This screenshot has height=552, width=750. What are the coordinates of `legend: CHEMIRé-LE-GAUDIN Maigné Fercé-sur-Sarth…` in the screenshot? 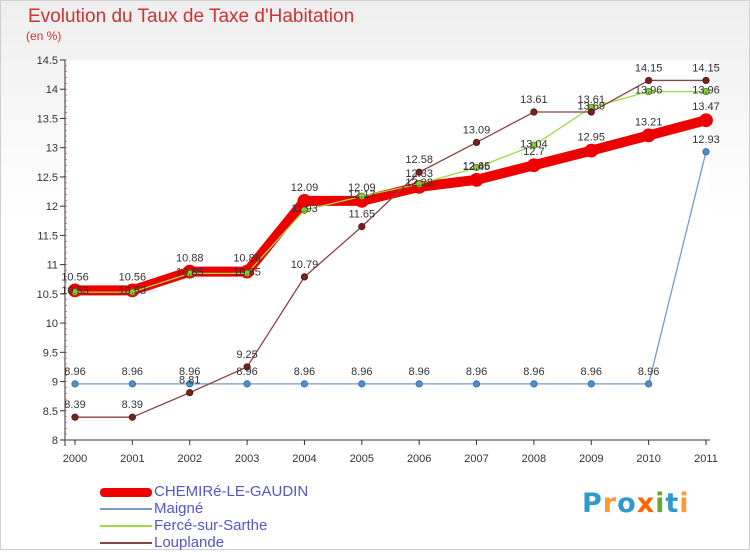 It's located at (230, 517).